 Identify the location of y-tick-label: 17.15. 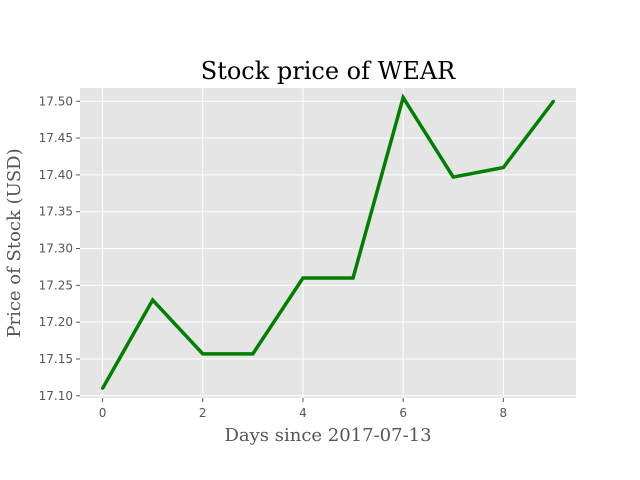
(56, 359).